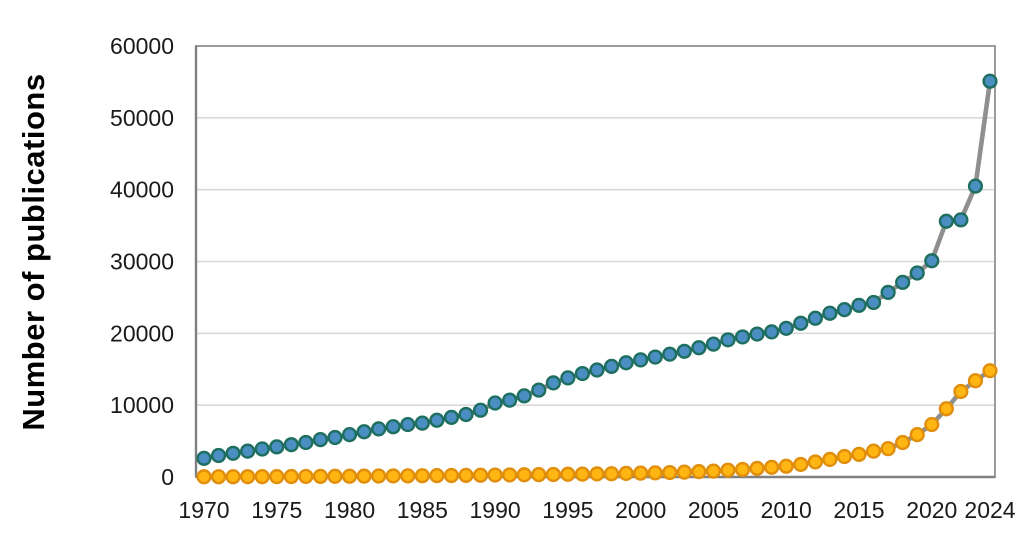 The width and height of the screenshot is (1032, 543). What do you see at coordinates (931, 510) in the screenshot?
I see `x-tick-label: 2020` at bounding box center [931, 510].